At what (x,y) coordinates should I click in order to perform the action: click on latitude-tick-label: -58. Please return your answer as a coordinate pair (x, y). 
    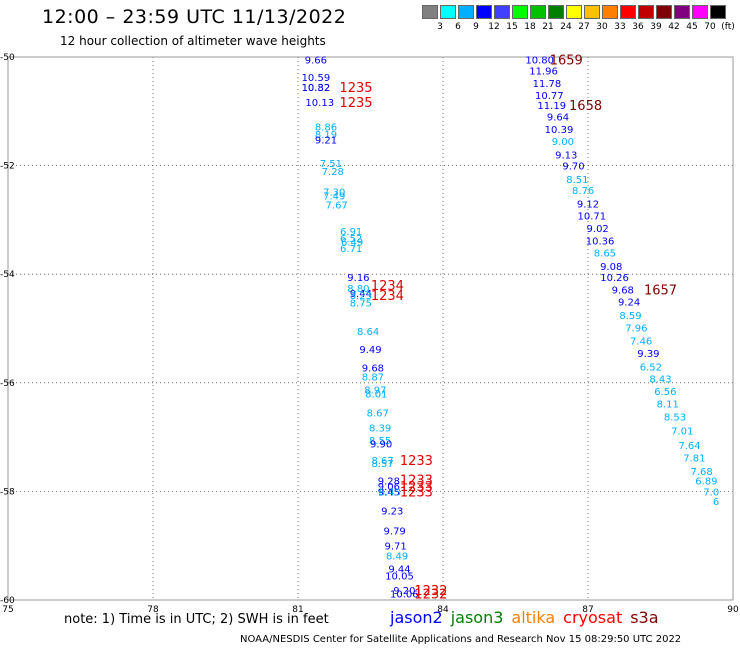
    Looking at the image, I should click on (7, 492).